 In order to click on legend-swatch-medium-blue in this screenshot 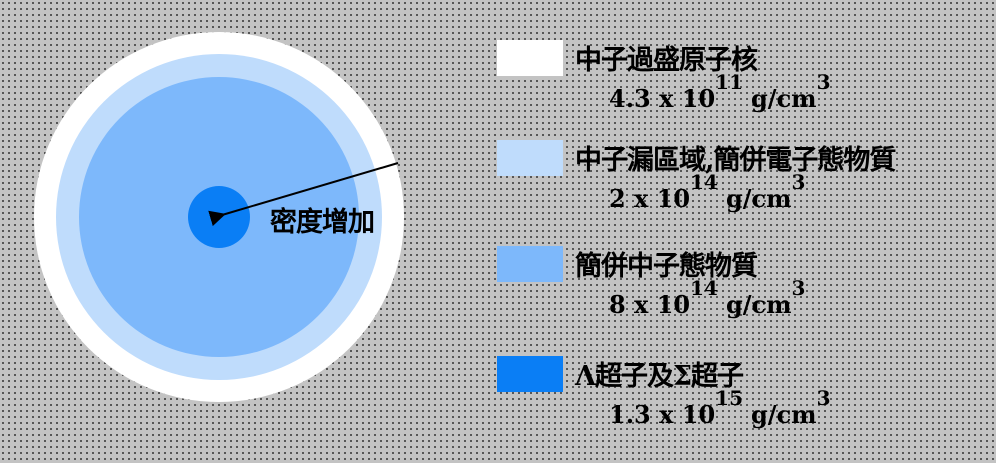, I will do `click(530, 264)`.